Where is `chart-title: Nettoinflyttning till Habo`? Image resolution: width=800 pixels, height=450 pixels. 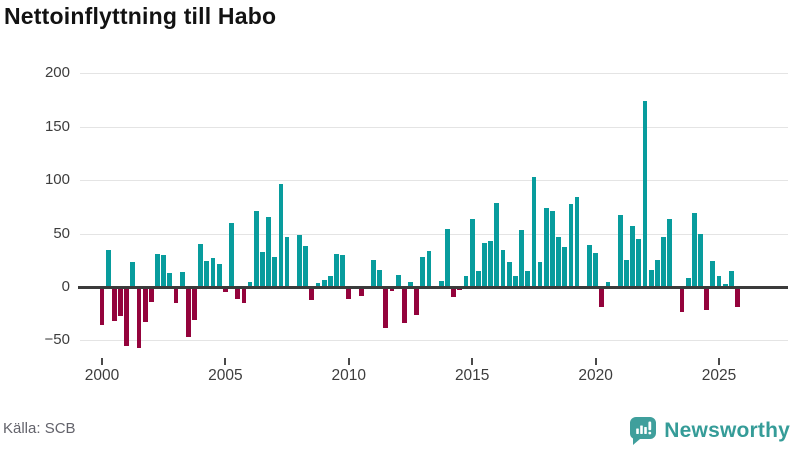 chart-title: Nettoinflyttning till Habo is located at coordinates (140, 16).